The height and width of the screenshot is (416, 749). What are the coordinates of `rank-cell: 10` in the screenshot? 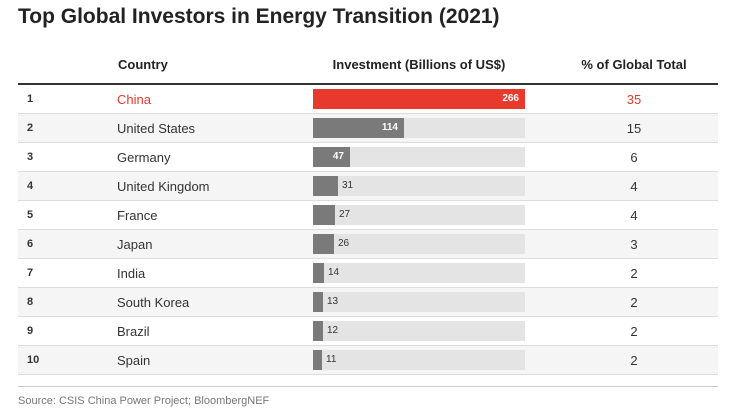 It's located at (33, 360).